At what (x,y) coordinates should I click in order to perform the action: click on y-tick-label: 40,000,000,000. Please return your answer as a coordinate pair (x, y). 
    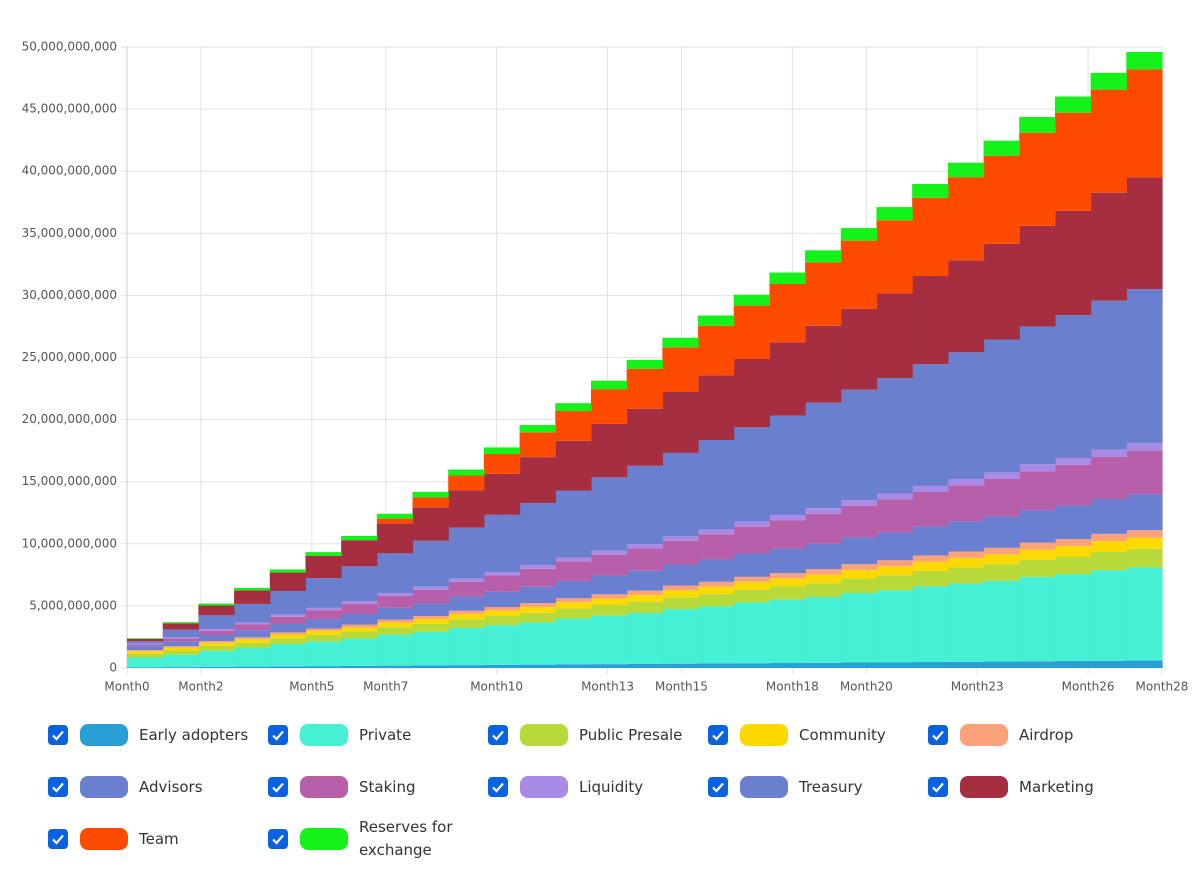
    Looking at the image, I should click on (69, 171).